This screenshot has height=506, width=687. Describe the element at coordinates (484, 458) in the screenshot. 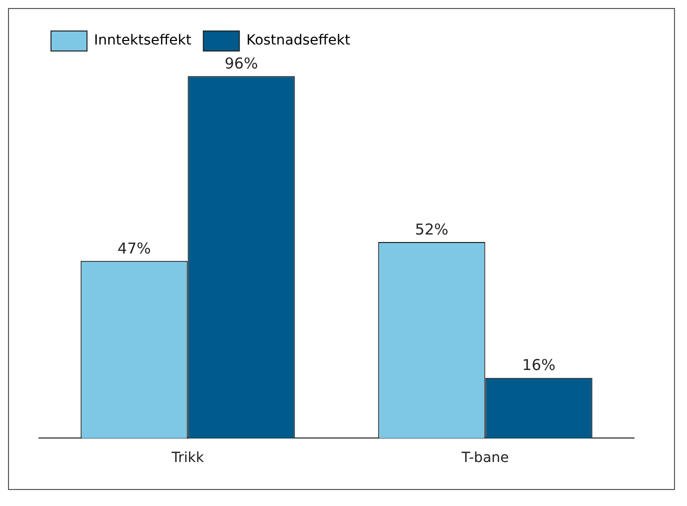

I see `x-tick-label: T-bane` at that location.